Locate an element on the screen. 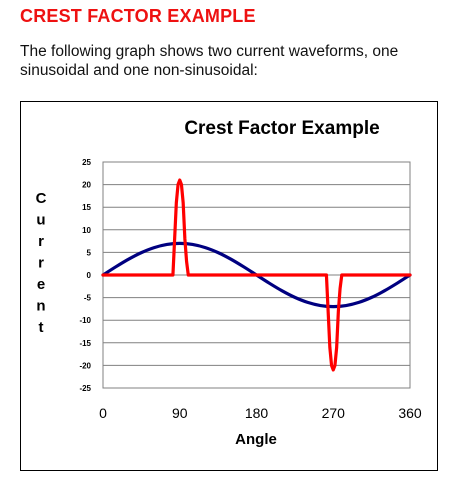  y-tick-label: -5 is located at coordinates (88, 298).